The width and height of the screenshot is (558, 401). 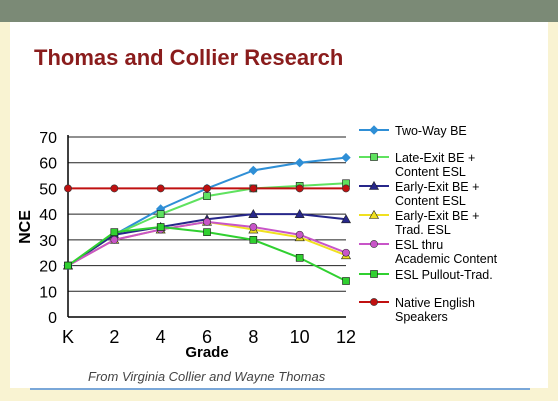 I want to click on y-tick-label: 30, so click(x=48, y=241).